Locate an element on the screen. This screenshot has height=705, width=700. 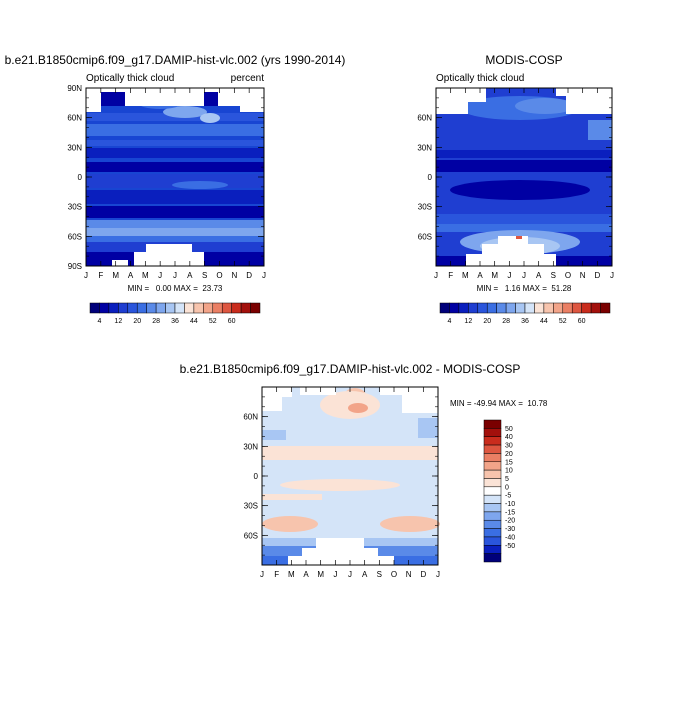
colorbar-label: -20 is located at coordinates (510, 521).